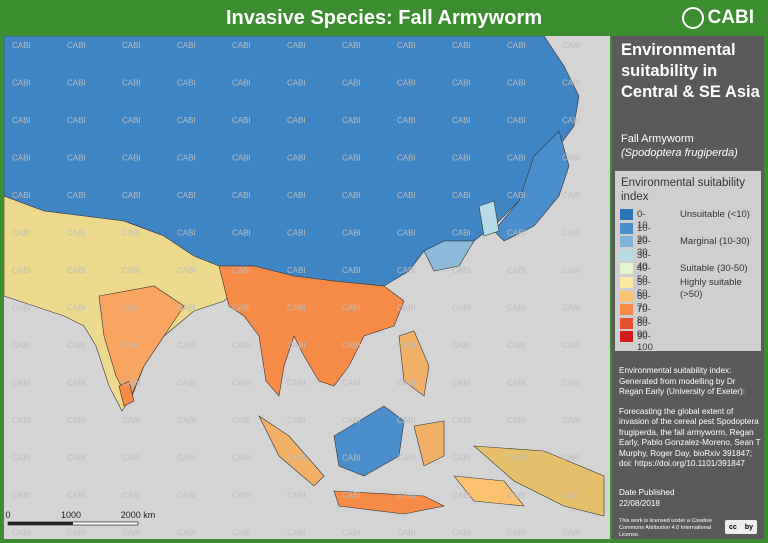 The width and height of the screenshot is (768, 543). I want to click on scale-bar: 0 1000 2000 km, so click(80, 518).